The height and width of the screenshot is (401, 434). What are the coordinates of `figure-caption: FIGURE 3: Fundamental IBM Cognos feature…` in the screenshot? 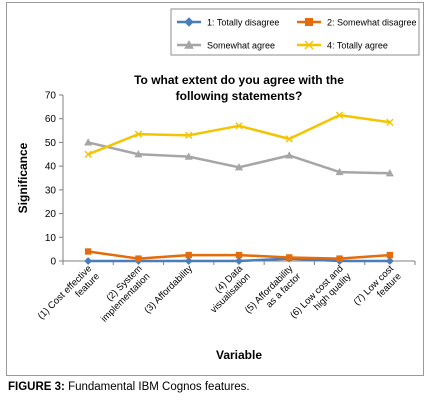 It's located at (129, 387).